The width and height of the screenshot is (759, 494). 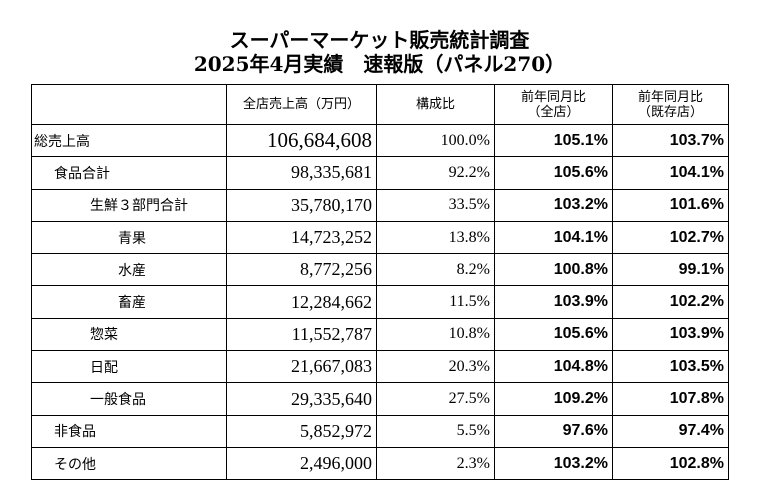 I want to click on row-label: 総売上高, so click(x=129, y=140).